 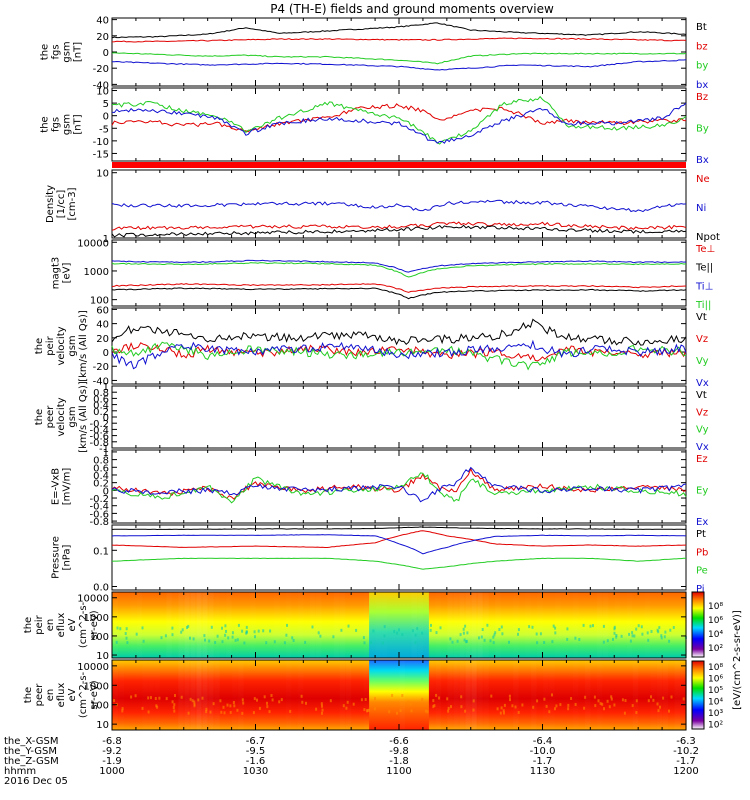 What do you see at coordinates (715, 680) in the screenshot?
I see `colorbar-tick: 10⁶` at bounding box center [715, 680].